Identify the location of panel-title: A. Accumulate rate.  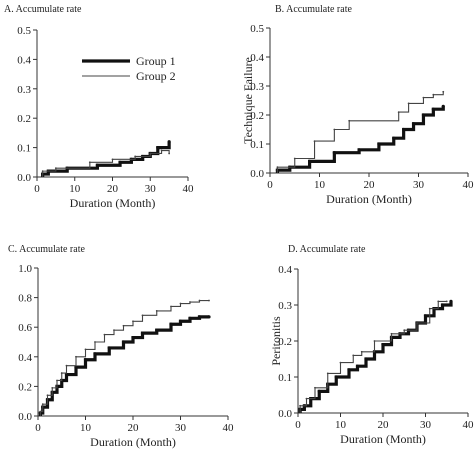
(43, 9).